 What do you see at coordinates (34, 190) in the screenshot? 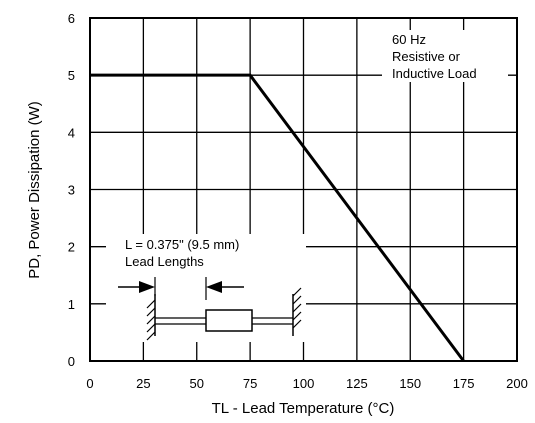
I see `y-axis-label: PD, Power Dissipation (W)` at bounding box center [34, 190].